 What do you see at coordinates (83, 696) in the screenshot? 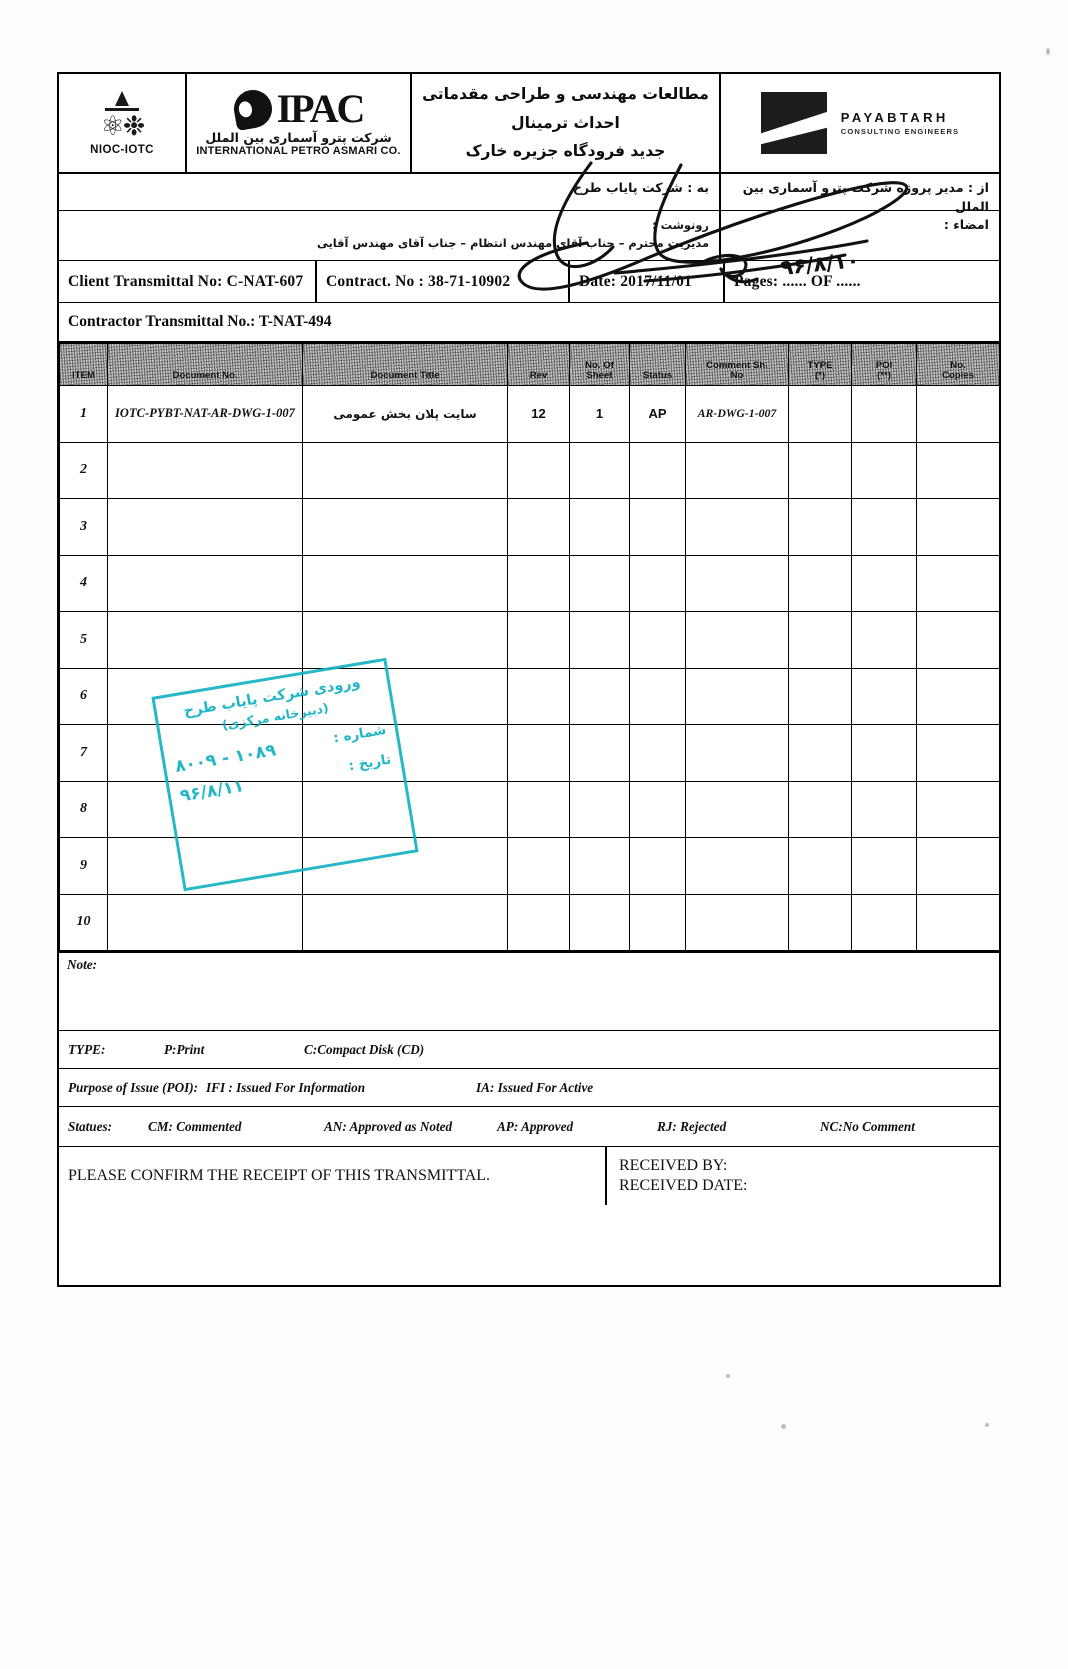
I see `cell-item: 6` at bounding box center [83, 696].